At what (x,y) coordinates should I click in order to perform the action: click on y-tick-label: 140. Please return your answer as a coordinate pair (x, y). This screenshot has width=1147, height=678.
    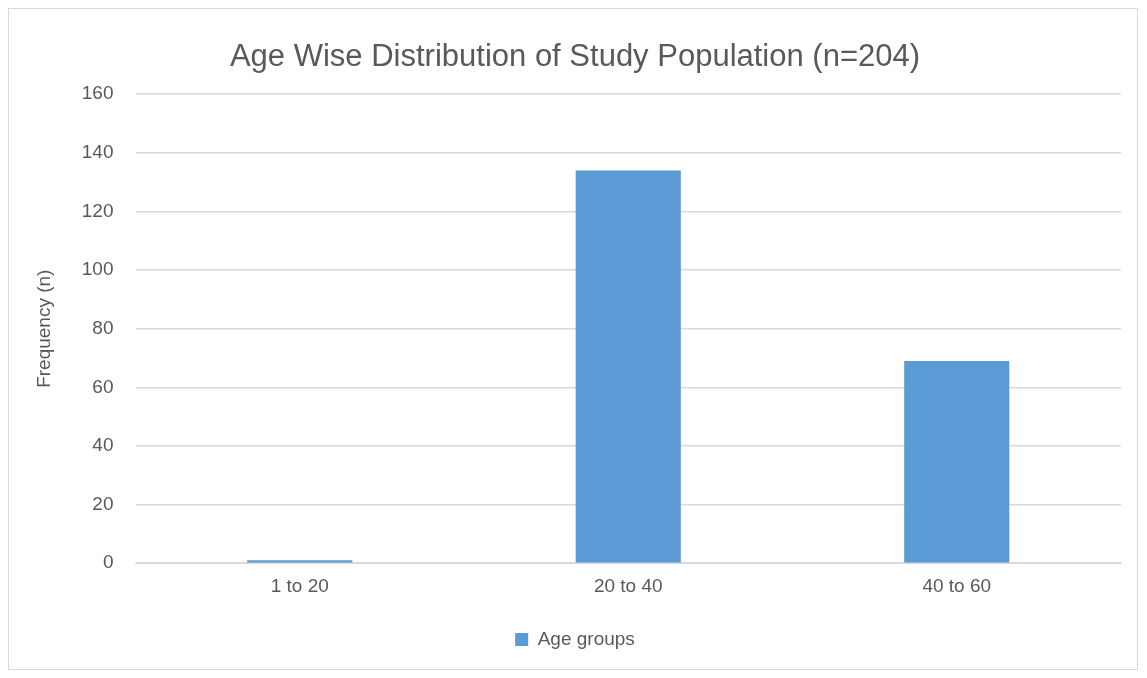
    Looking at the image, I should click on (97, 152).